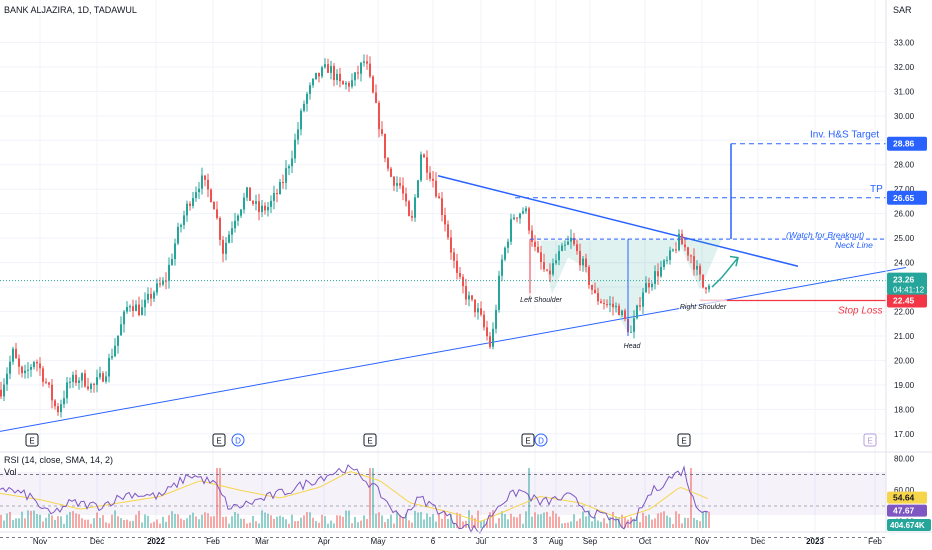 This screenshot has width=932, height=550. Describe the element at coordinates (481, 541) in the screenshot. I see `time-tick-label: Jul` at that location.